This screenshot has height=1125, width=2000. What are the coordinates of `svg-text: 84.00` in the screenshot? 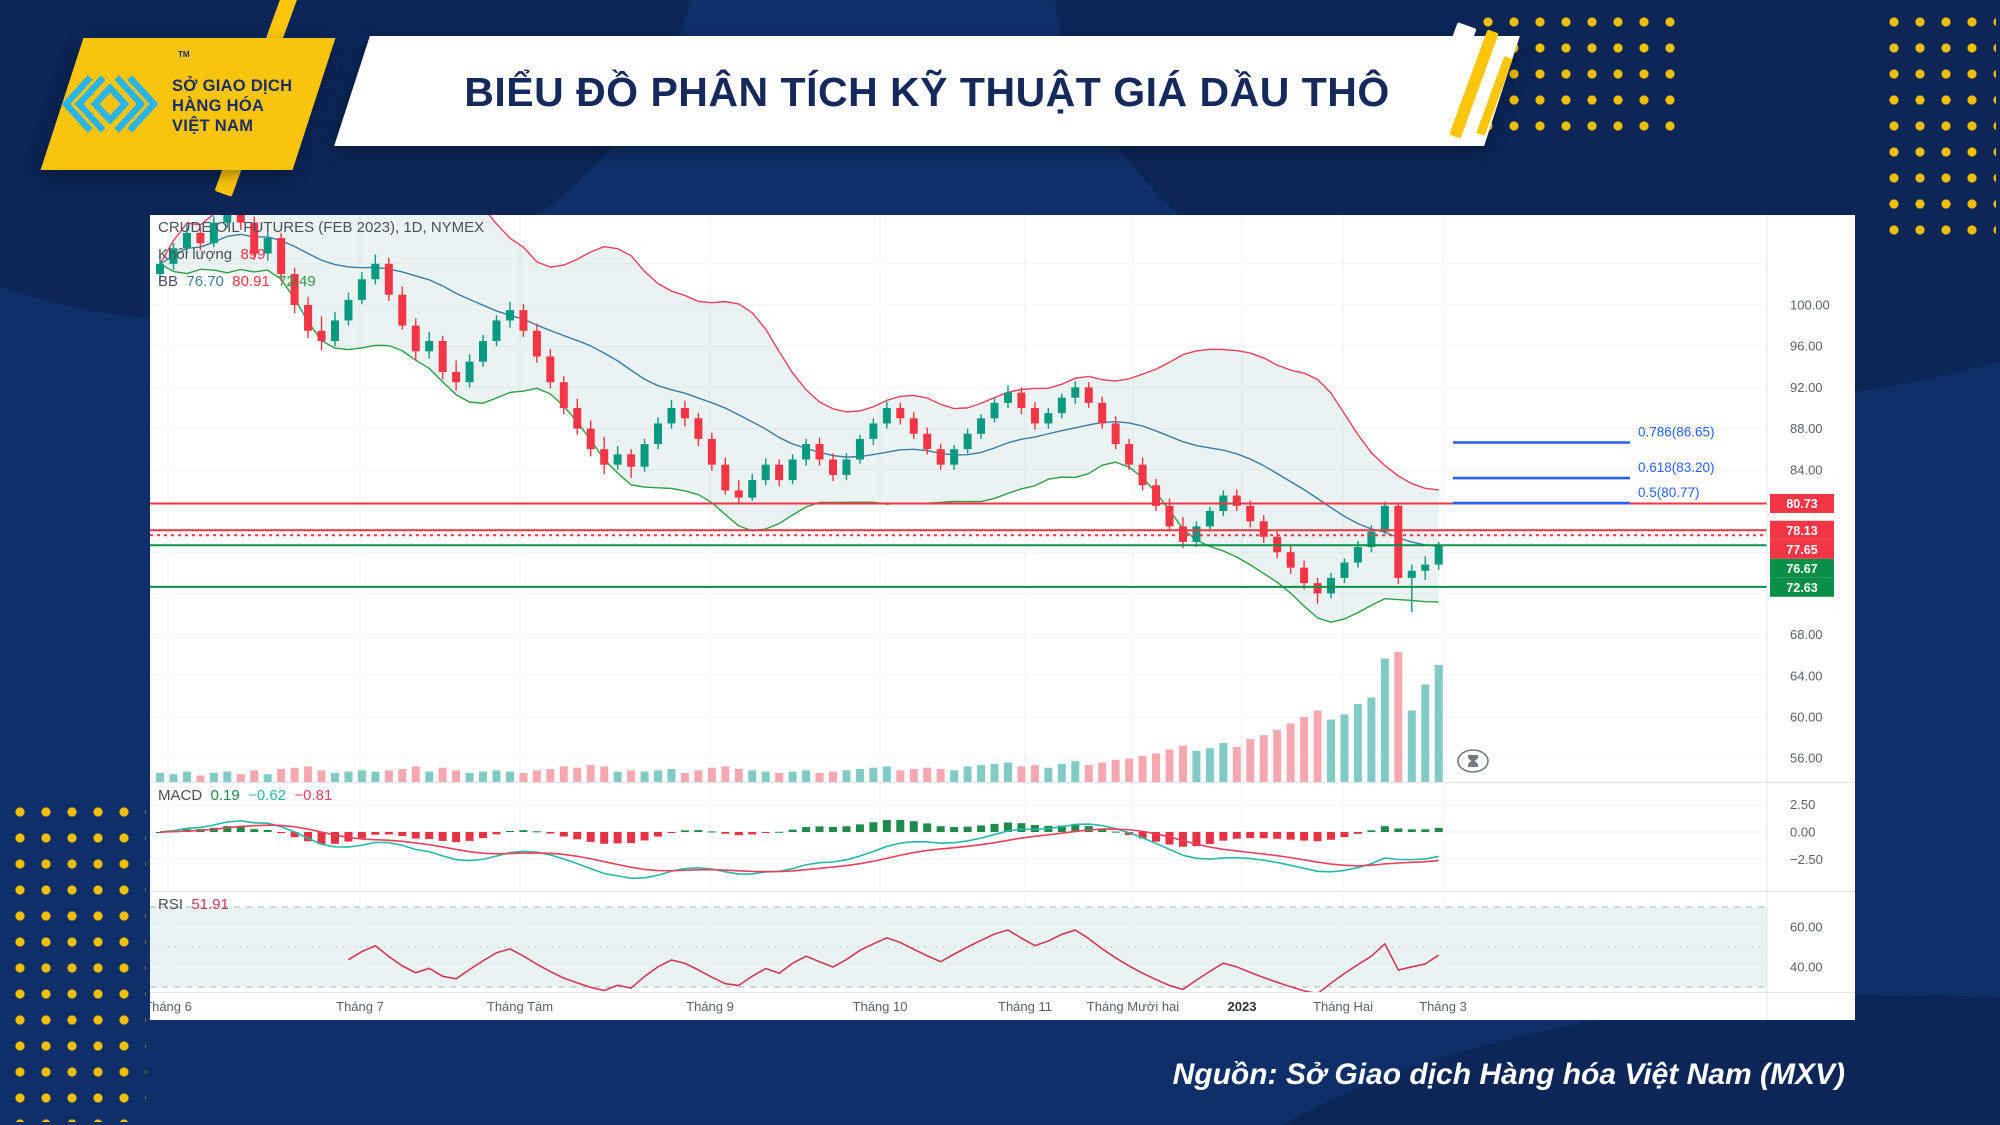 It's located at (1806, 469).